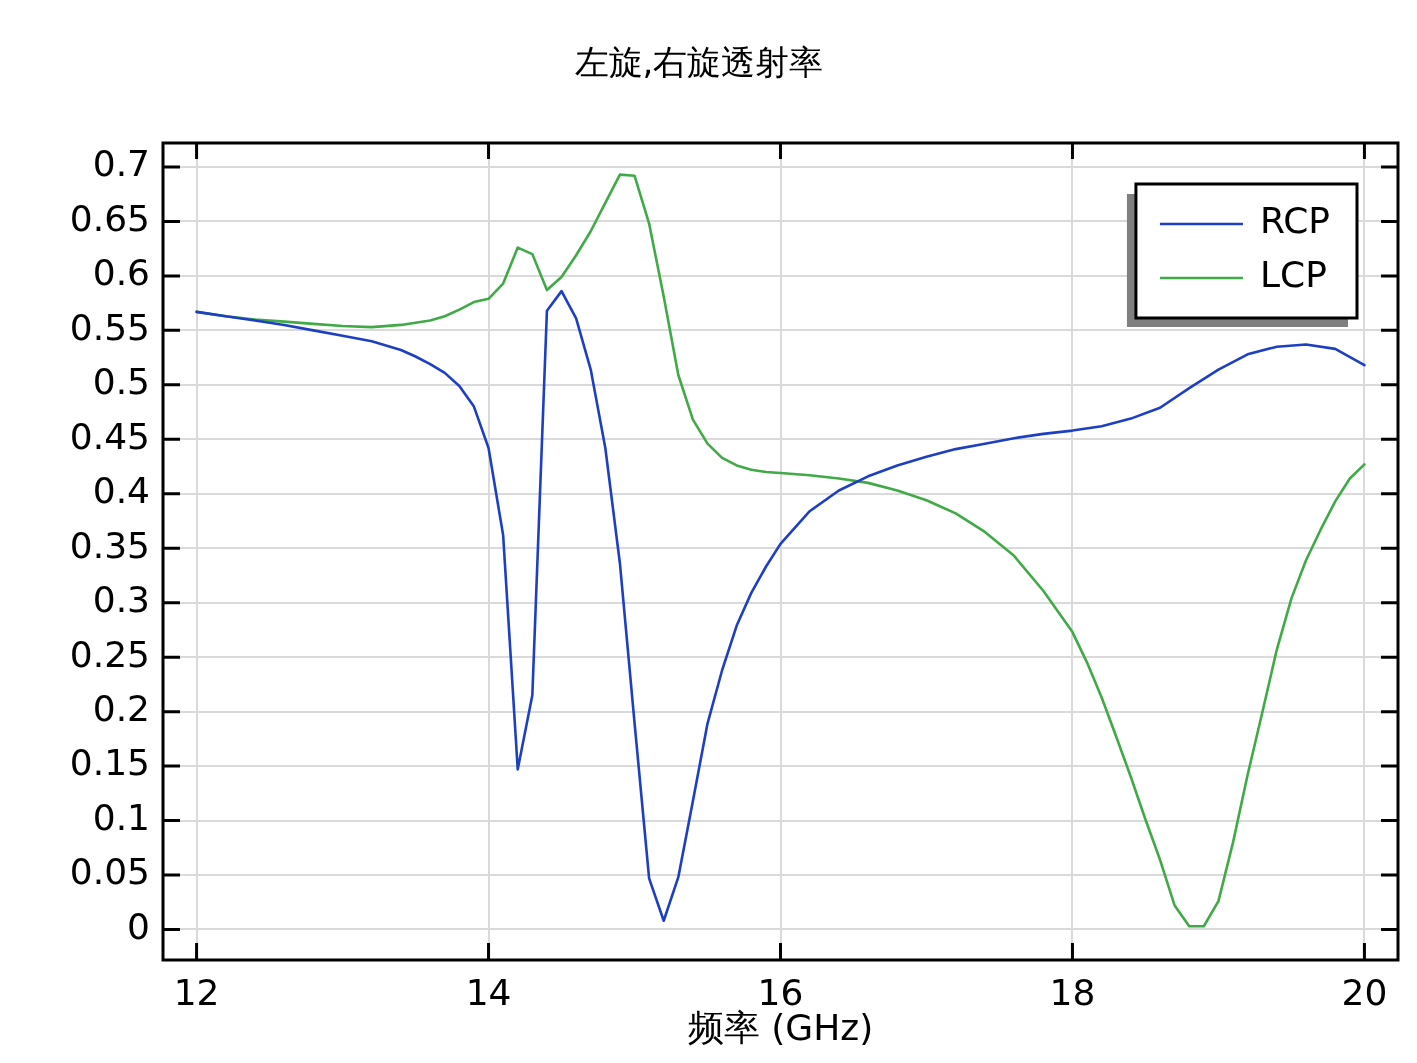  I want to click on y-tick-label: 0.05, so click(109, 872).